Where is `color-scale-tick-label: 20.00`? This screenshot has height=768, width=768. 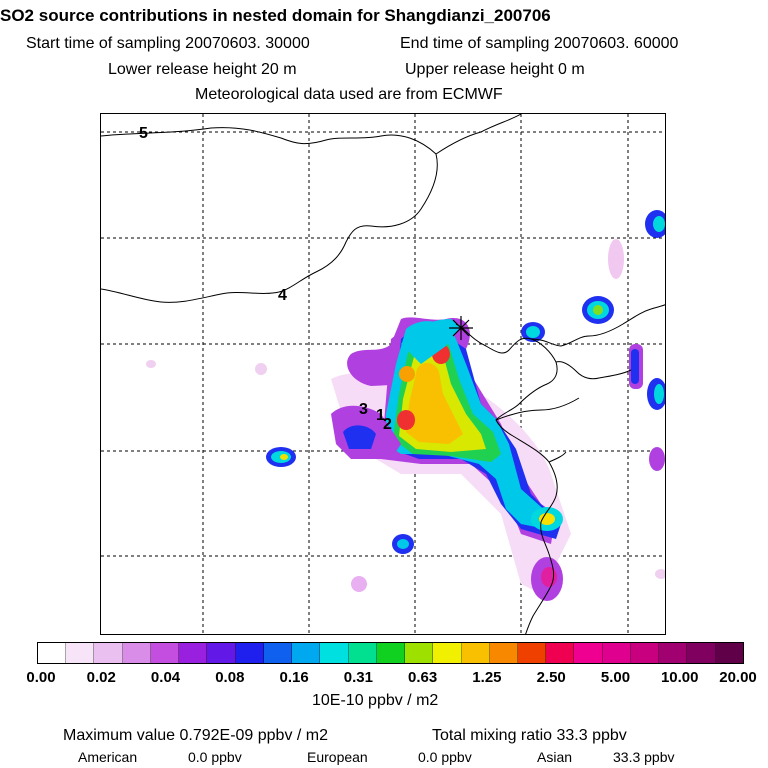
color-scale-tick-label: 20.00 is located at coordinates (738, 677).